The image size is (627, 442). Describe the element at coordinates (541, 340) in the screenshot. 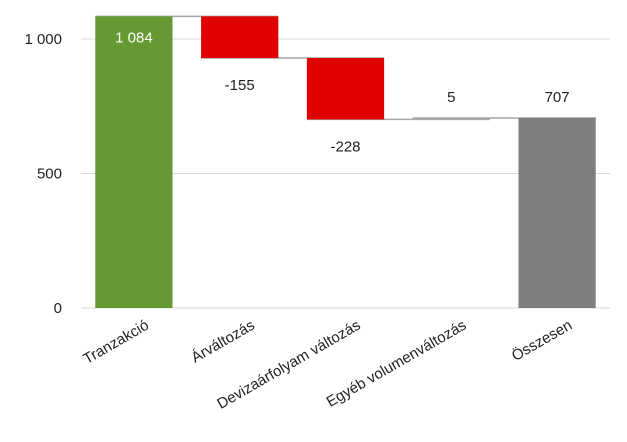

I see `category-label: Összesen` at that location.